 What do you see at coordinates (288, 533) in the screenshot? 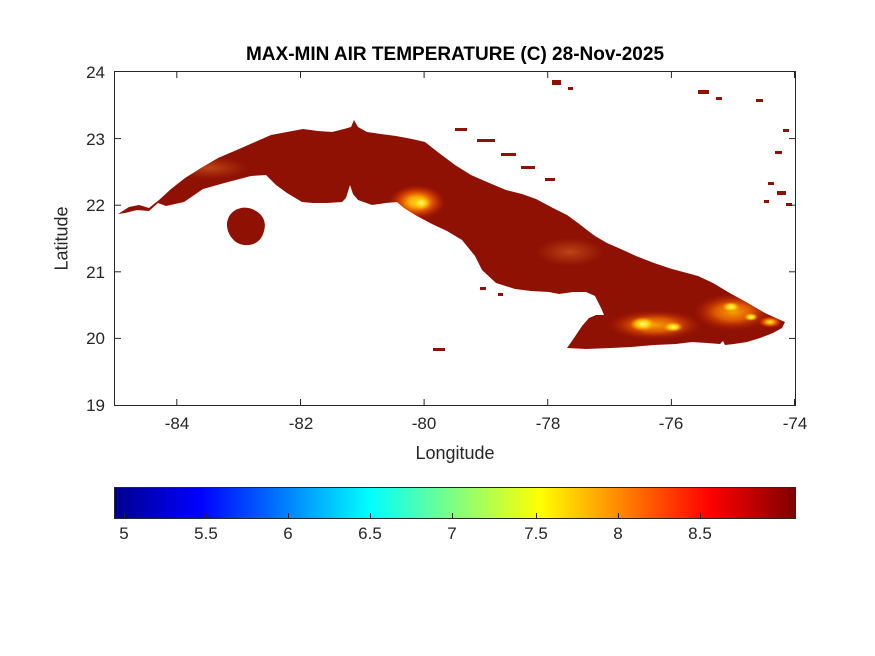
I see `colorbar-tick-label: 6` at bounding box center [288, 533].